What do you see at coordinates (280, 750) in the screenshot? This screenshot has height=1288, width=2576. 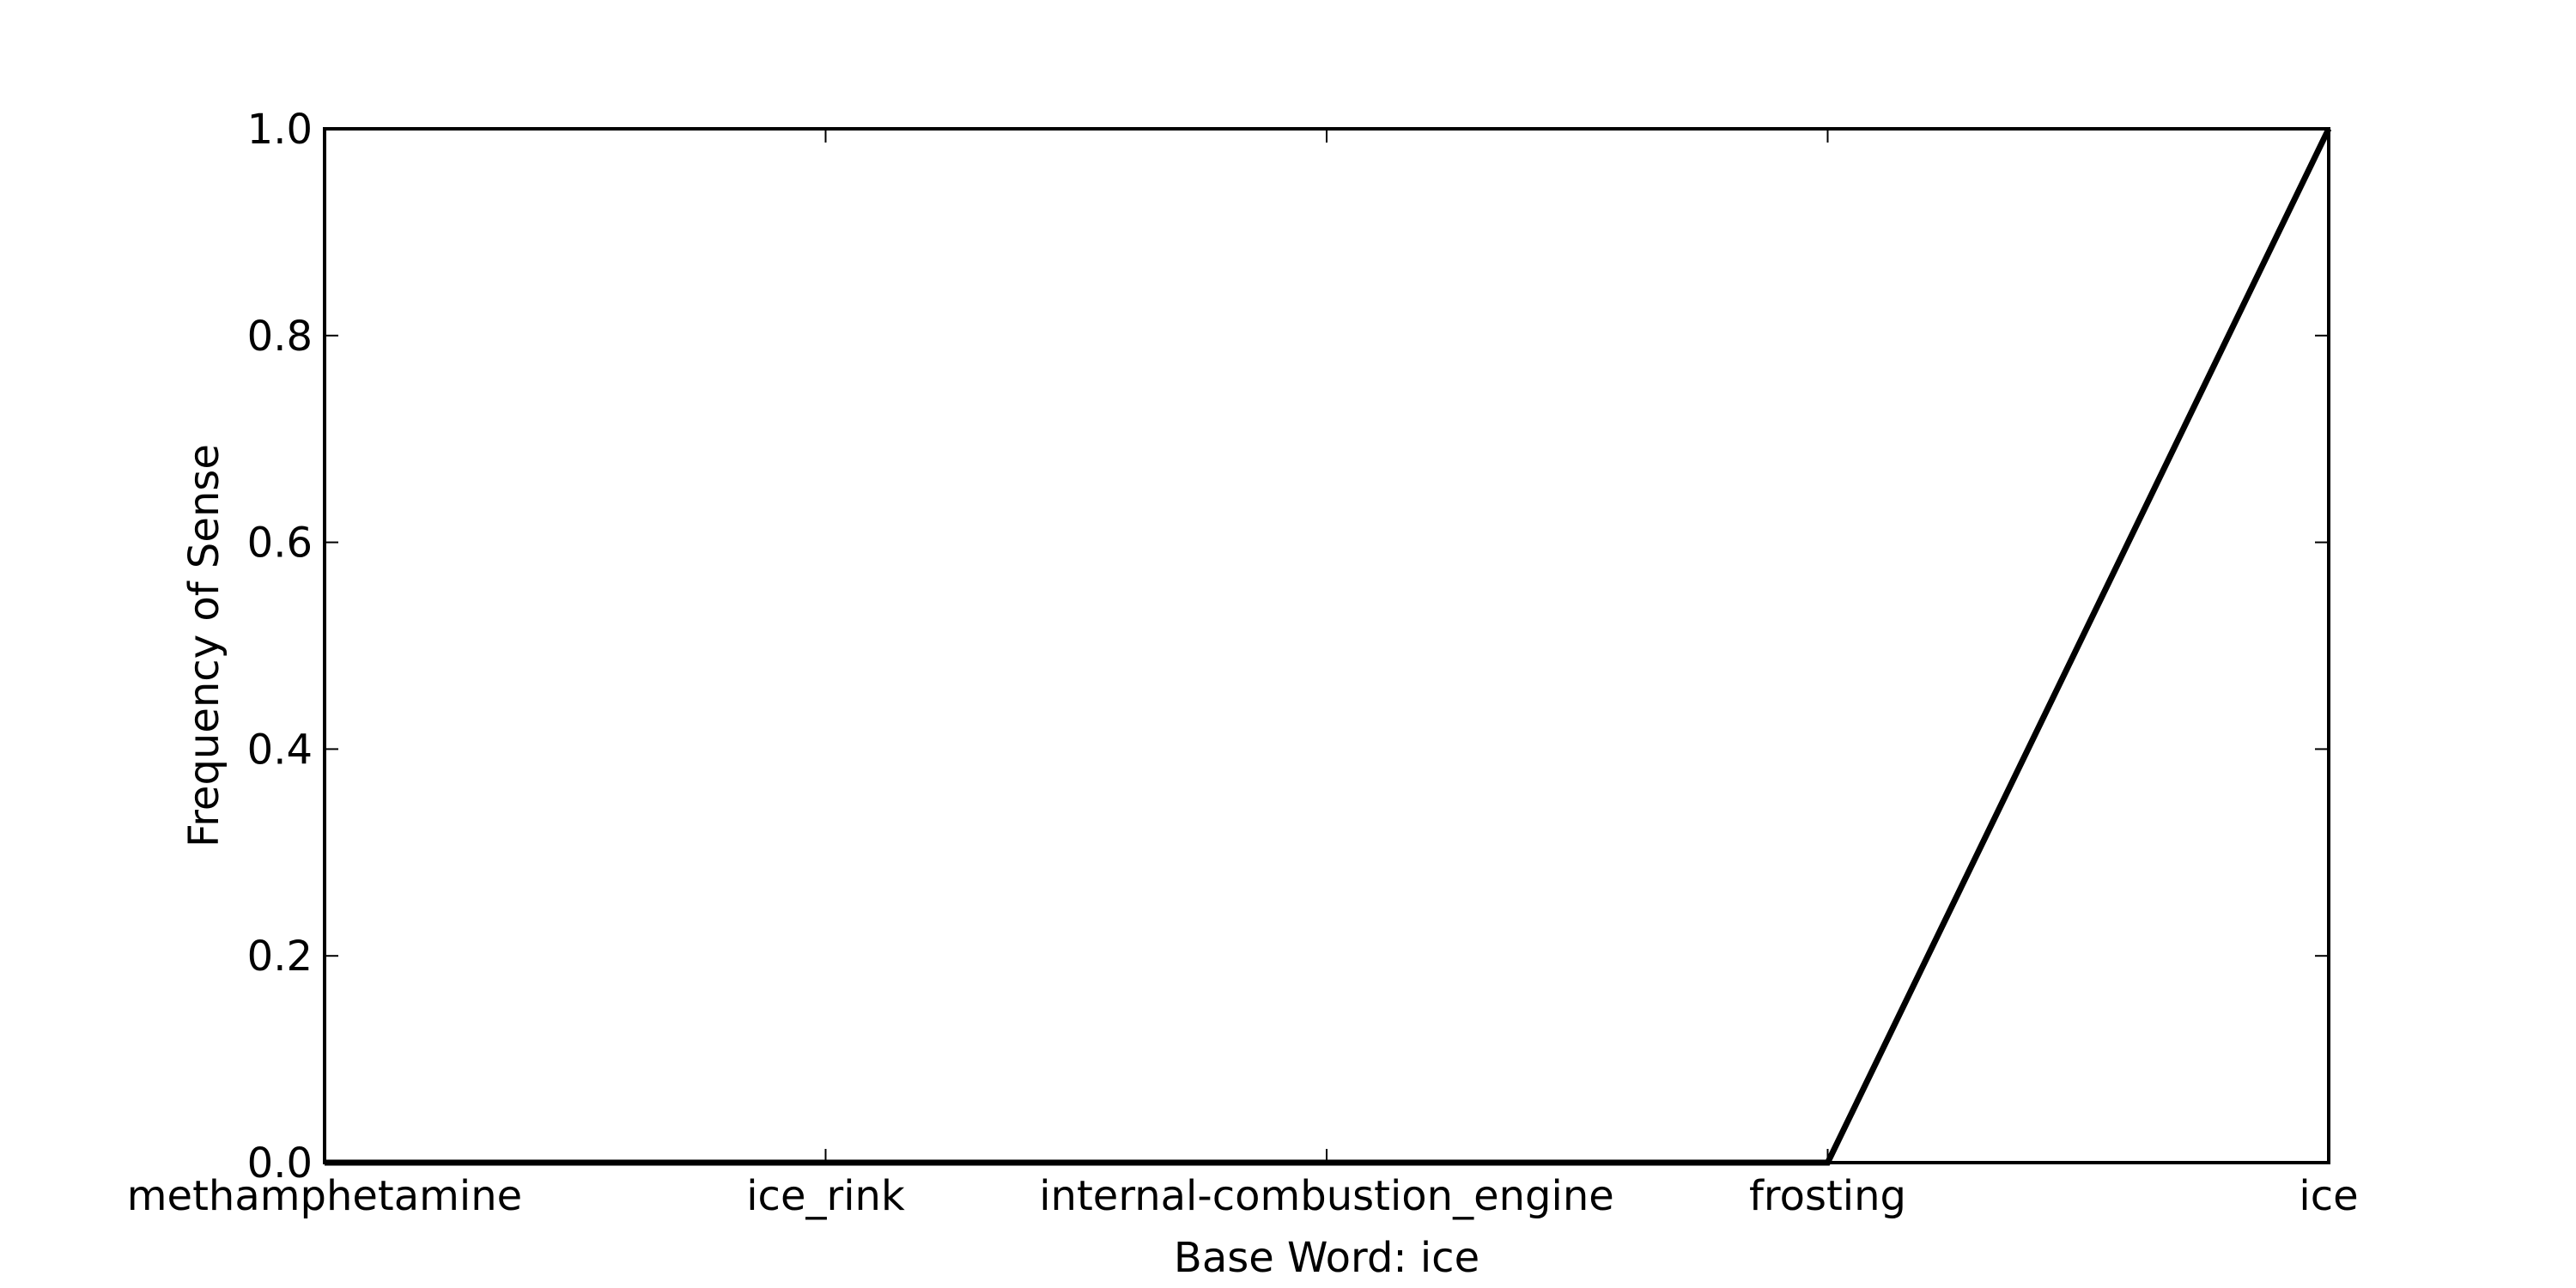 I see `y-tick-label: 0.4` at bounding box center [280, 750].